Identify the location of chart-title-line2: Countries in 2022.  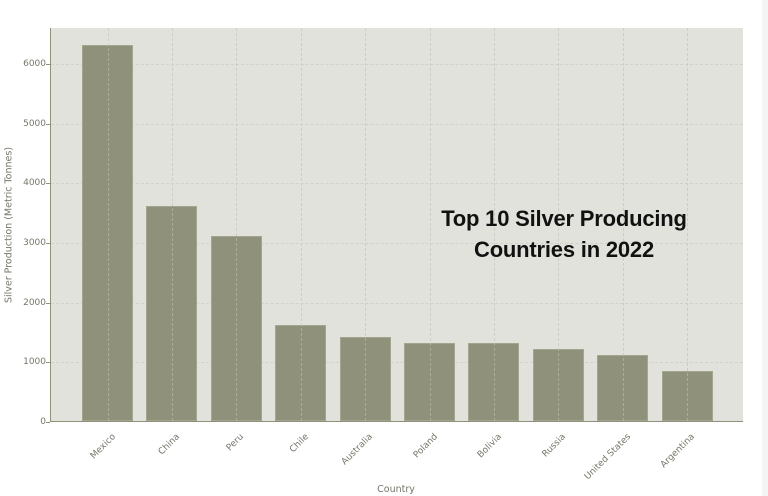
(564, 249).